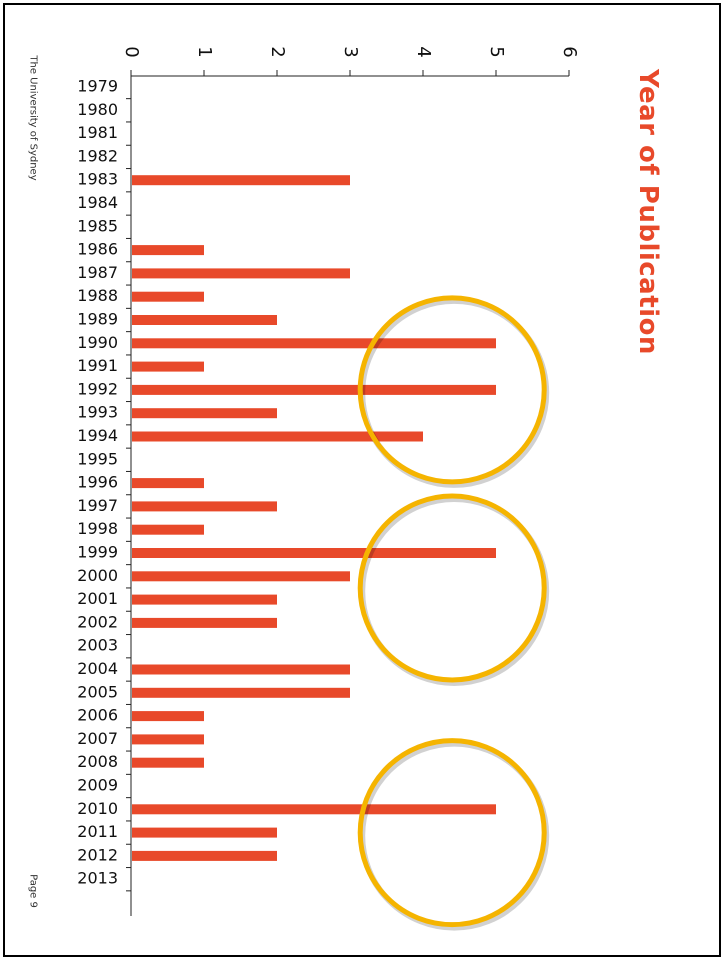  I want to click on category-label: 1982, so click(97, 155).